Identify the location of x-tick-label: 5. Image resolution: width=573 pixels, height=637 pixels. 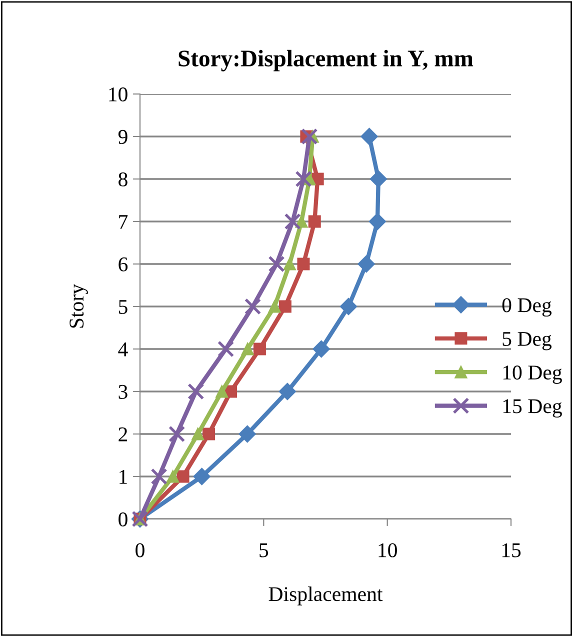
(264, 550).